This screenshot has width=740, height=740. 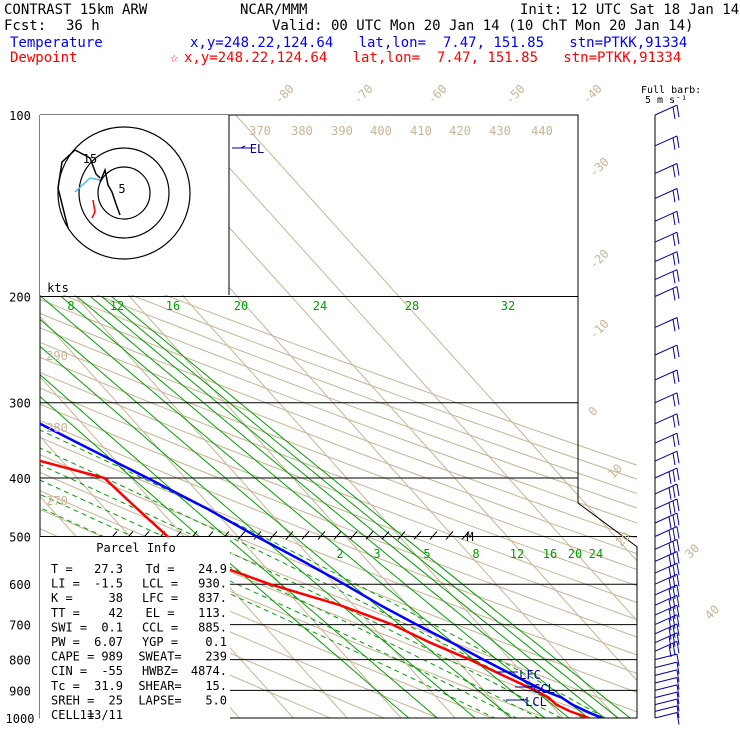 I want to click on parcel-info-box, so click(x=135, y=628).